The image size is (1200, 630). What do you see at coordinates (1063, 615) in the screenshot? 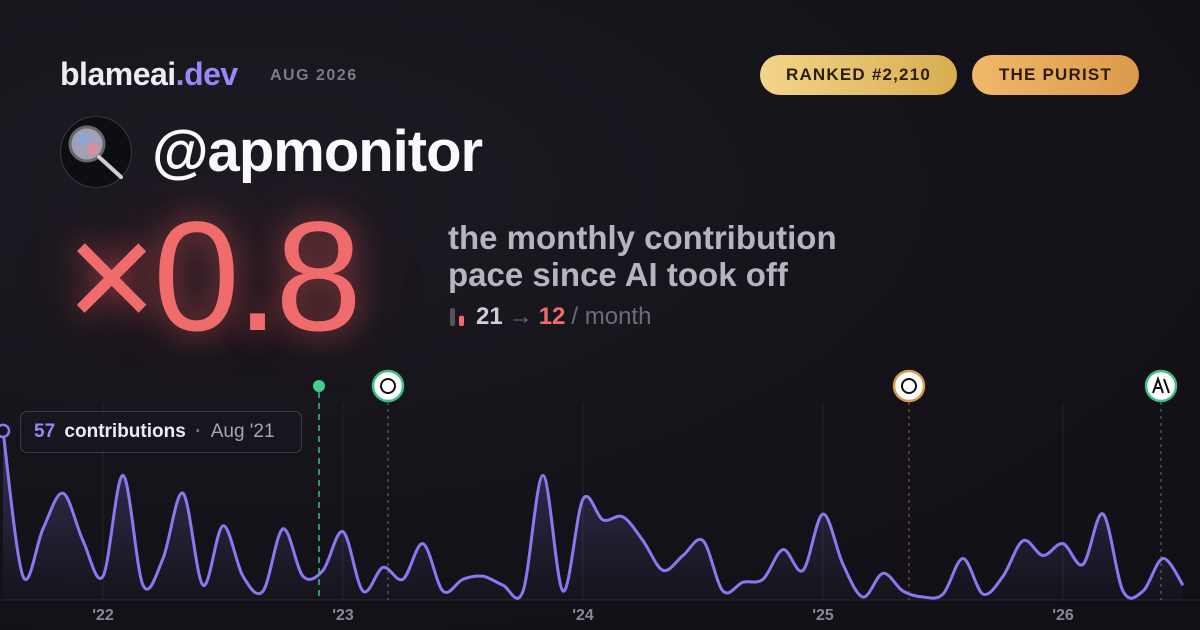
I see `x-tick-label: '26` at bounding box center [1063, 615].